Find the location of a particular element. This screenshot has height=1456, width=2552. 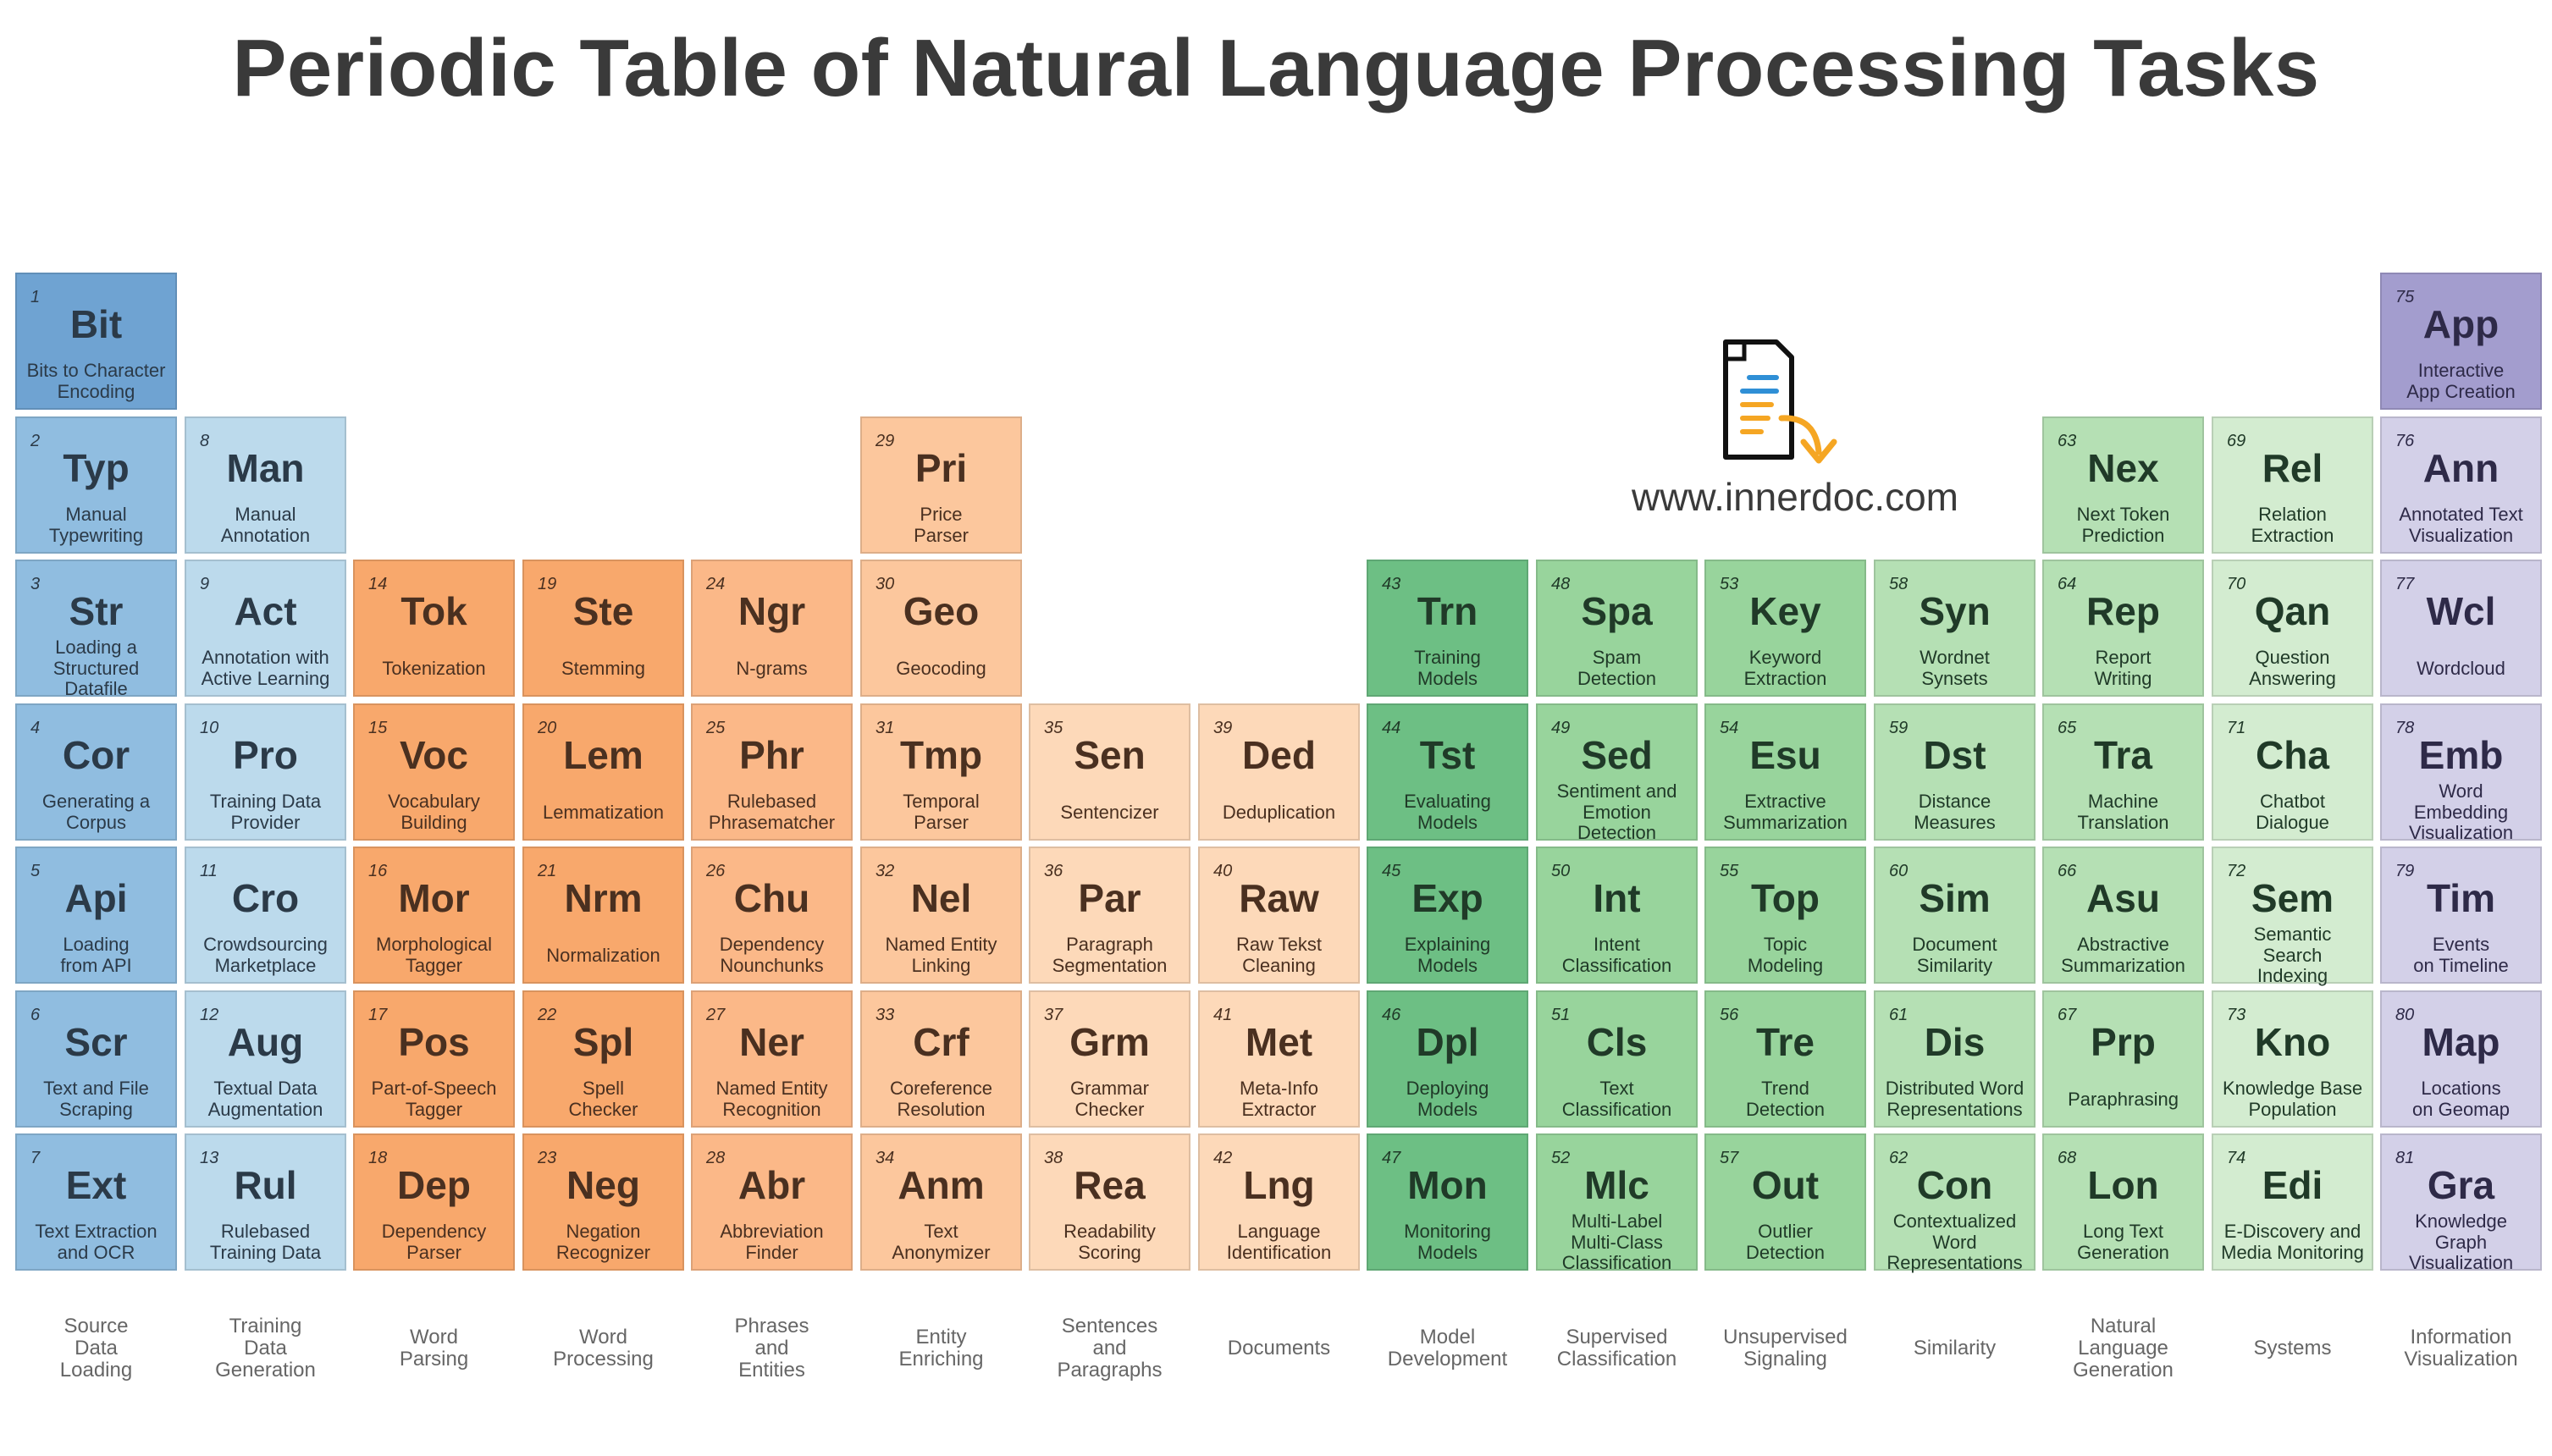

element-cell-sem: 72 Sem Semantic Search Indexing is located at coordinates (2292, 917).